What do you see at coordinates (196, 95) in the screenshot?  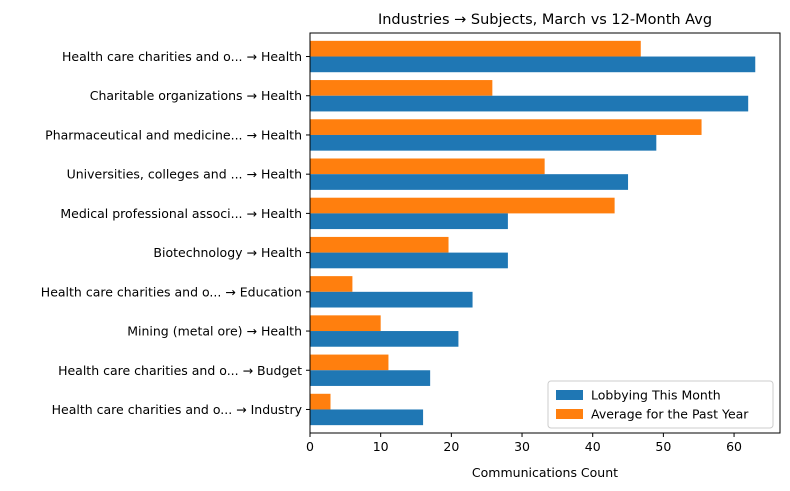 I see `y-tick-label: Charitable organizations → Health` at bounding box center [196, 95].